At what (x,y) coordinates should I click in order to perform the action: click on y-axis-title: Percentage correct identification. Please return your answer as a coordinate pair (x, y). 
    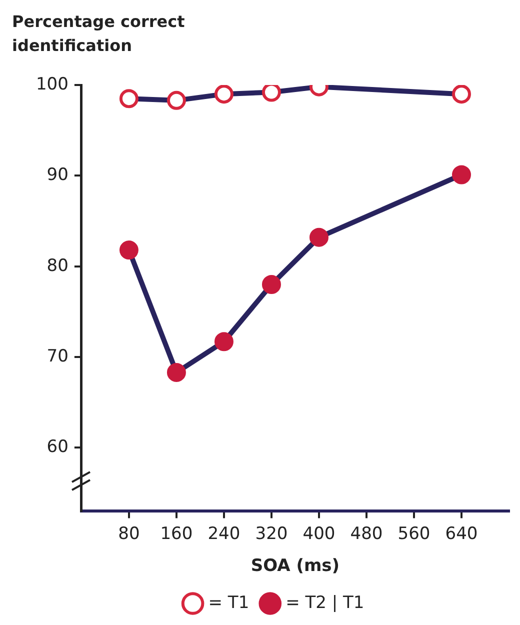
    Looking at the image, I should click on (99, 34).